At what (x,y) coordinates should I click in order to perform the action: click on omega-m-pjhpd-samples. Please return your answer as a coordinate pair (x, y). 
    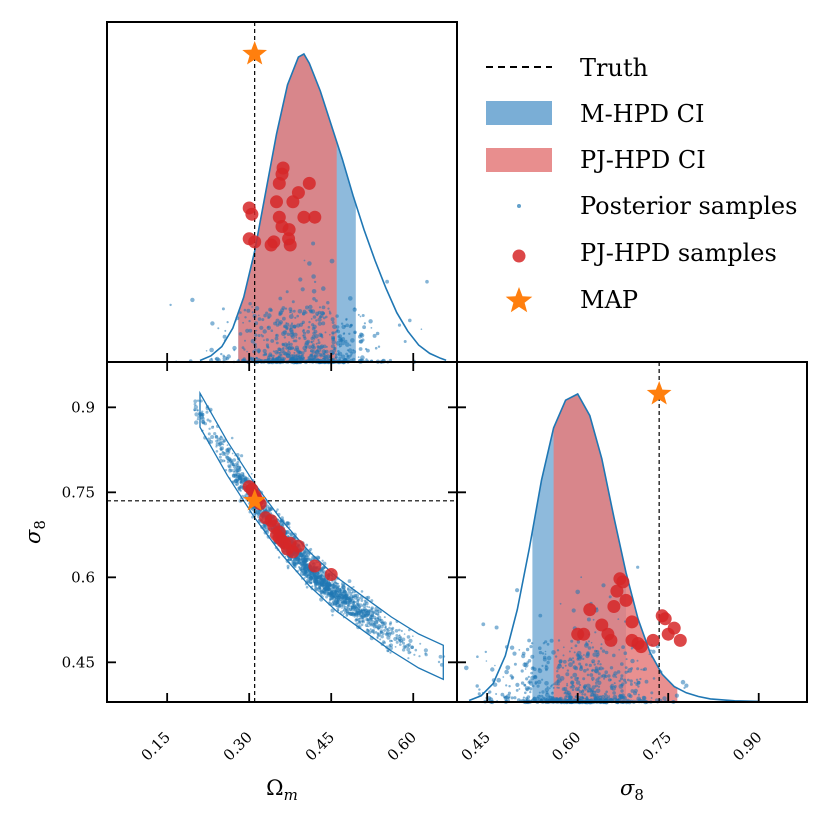
    Looking at the image, I should click on (282, 206).